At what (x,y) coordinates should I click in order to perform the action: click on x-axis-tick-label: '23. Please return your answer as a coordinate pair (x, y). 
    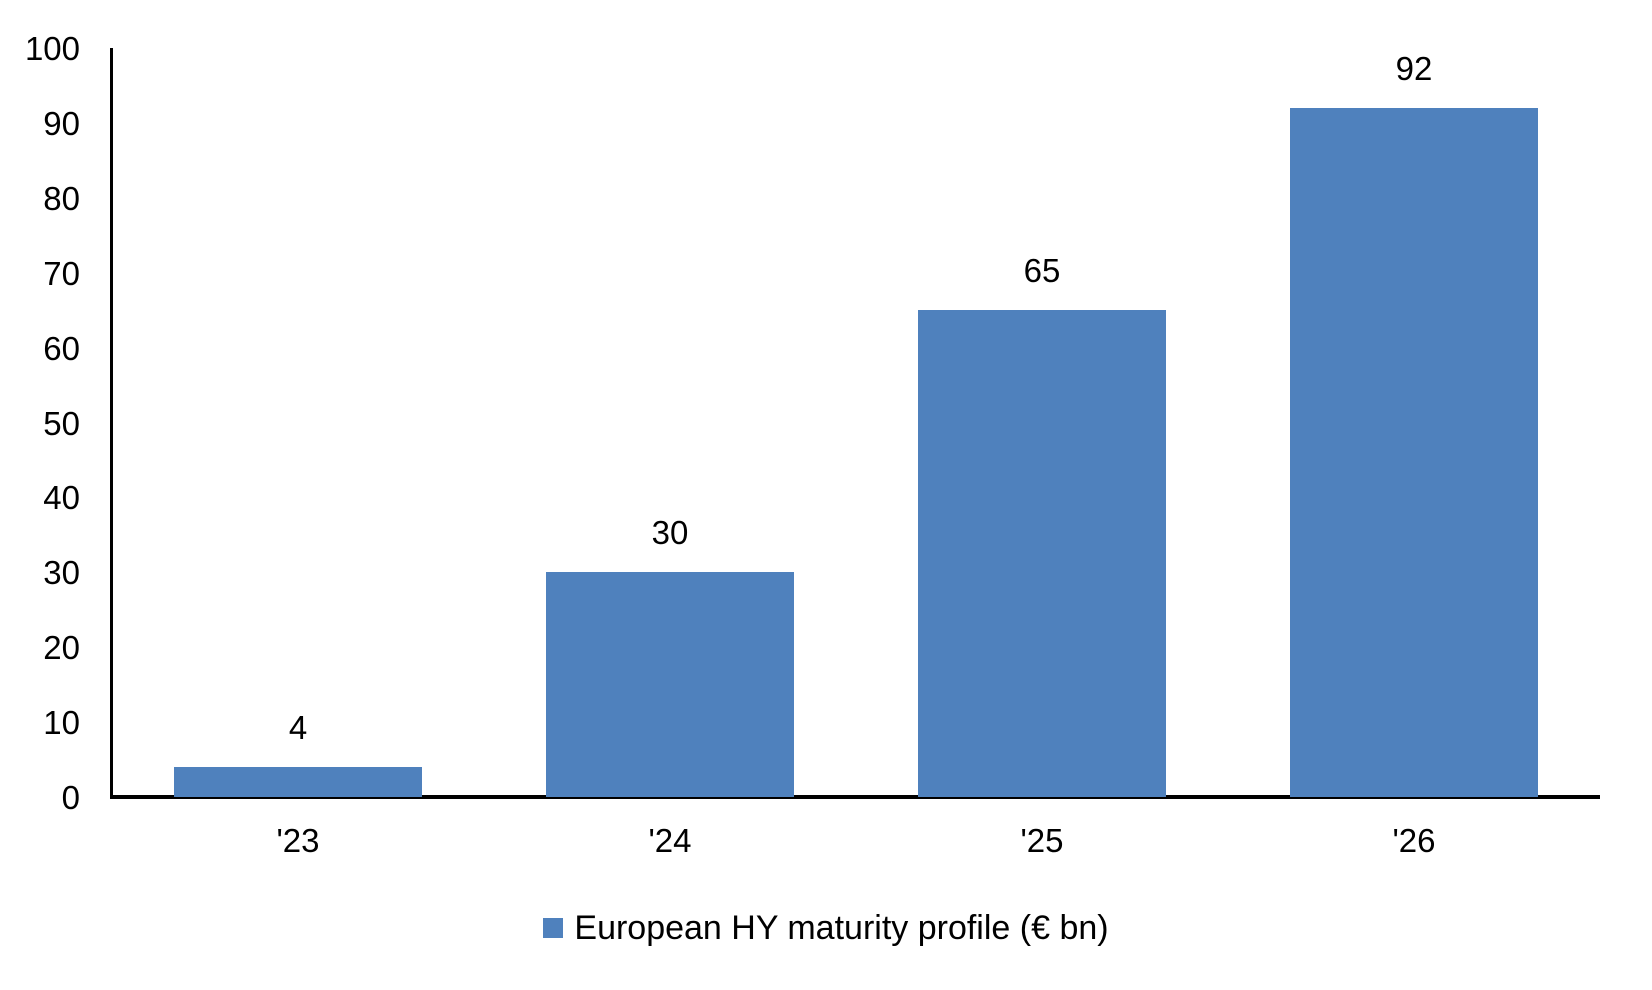
    Looking at the image, I should click on (298, 840).